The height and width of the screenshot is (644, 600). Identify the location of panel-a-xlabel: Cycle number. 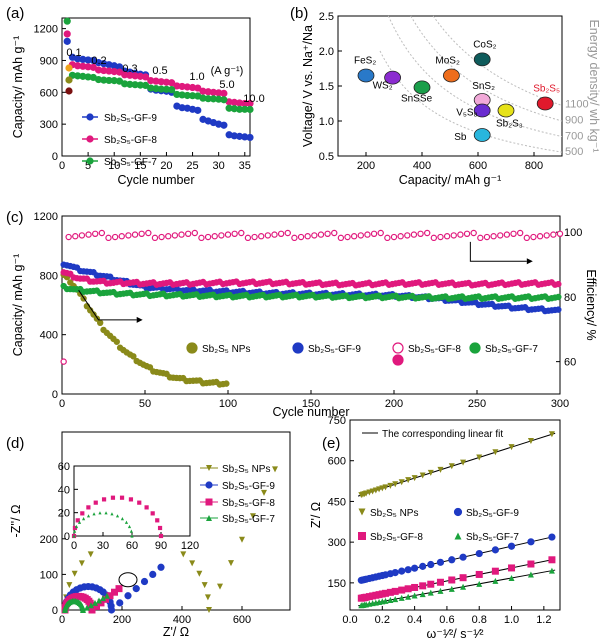
(155, 180).